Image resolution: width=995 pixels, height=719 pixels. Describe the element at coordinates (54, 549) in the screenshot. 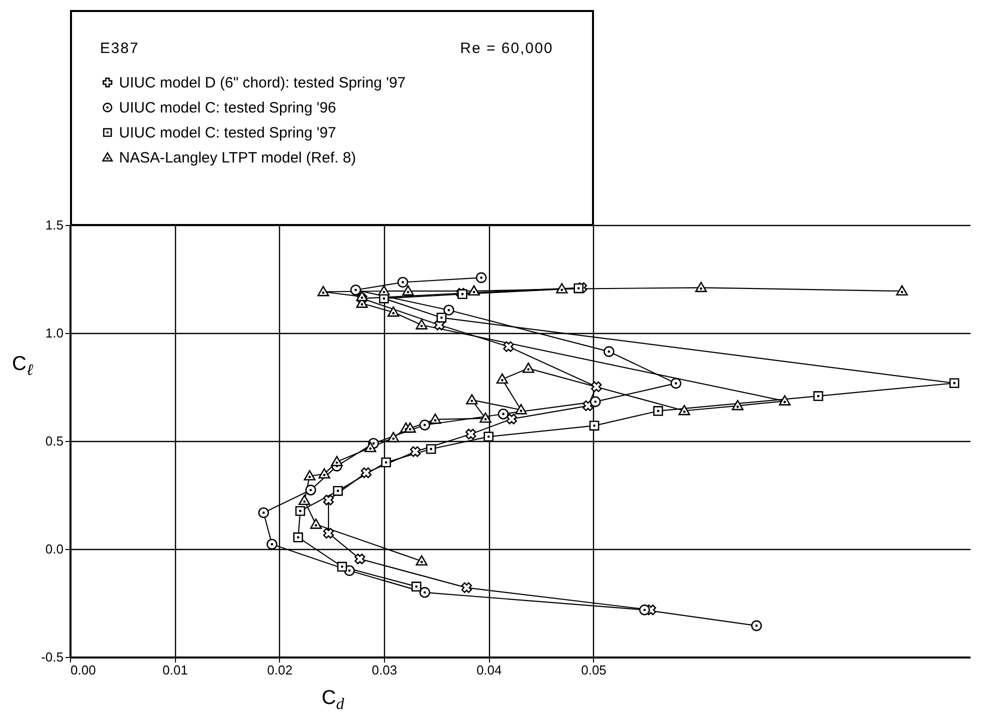

I see `y-tick-label: 0.0` at that location.